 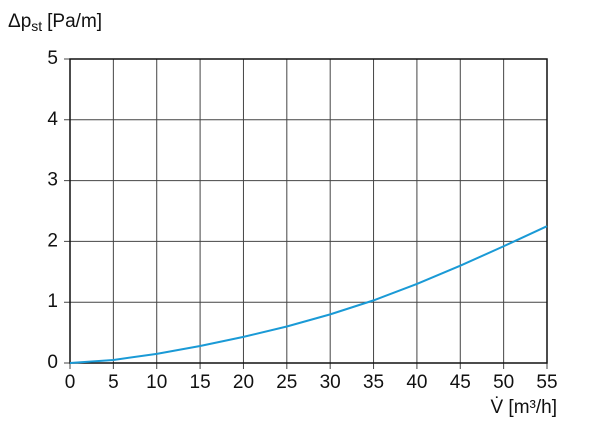 I want to click on x-tick-label: 10, so click(x=156, y=382).